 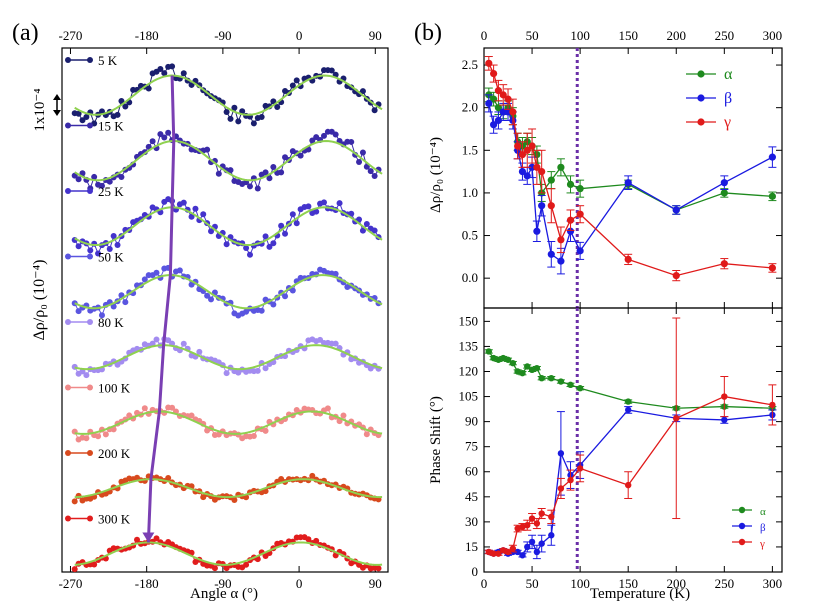 I want to click on x-tick-label-top: -270, so click(x=71, y=35).